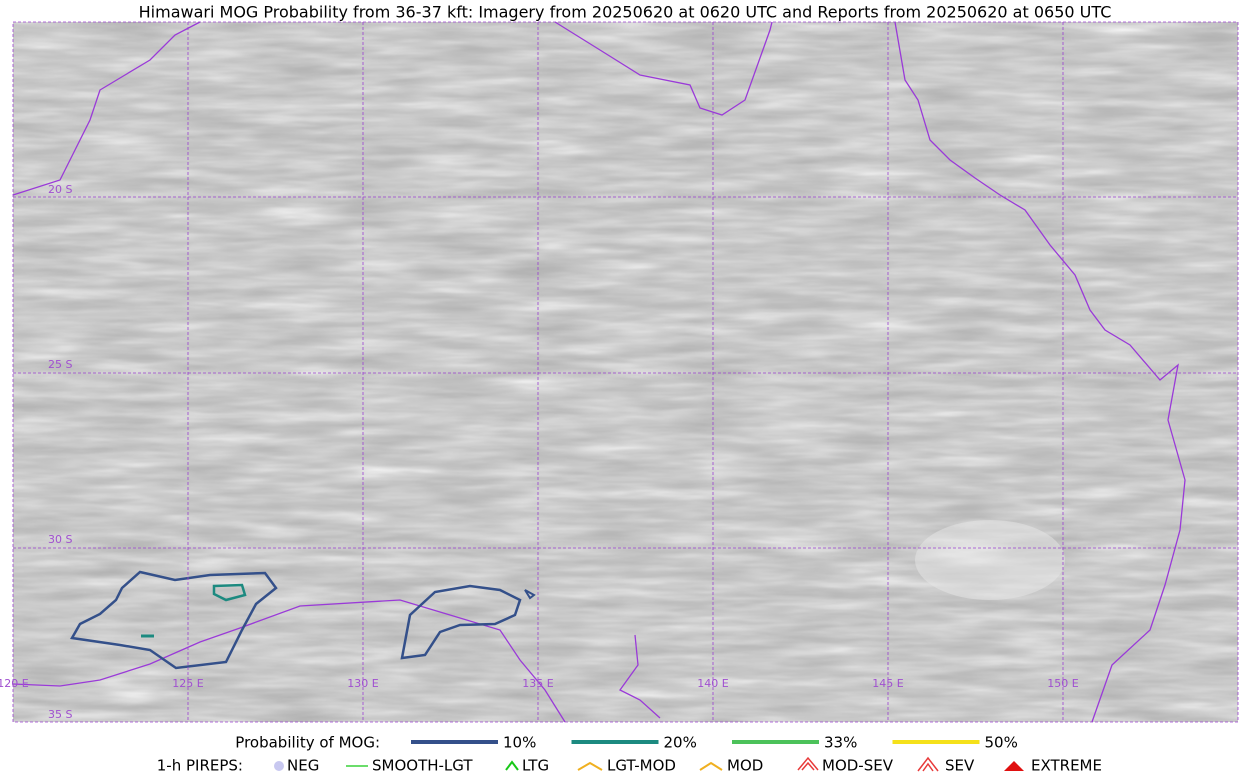 The height and width of the screenshot is (782, 1250). Describe the element at coordinates (422, 766) in the screenshot. I see `legend-label: SMOOTH-LGT` at that location.